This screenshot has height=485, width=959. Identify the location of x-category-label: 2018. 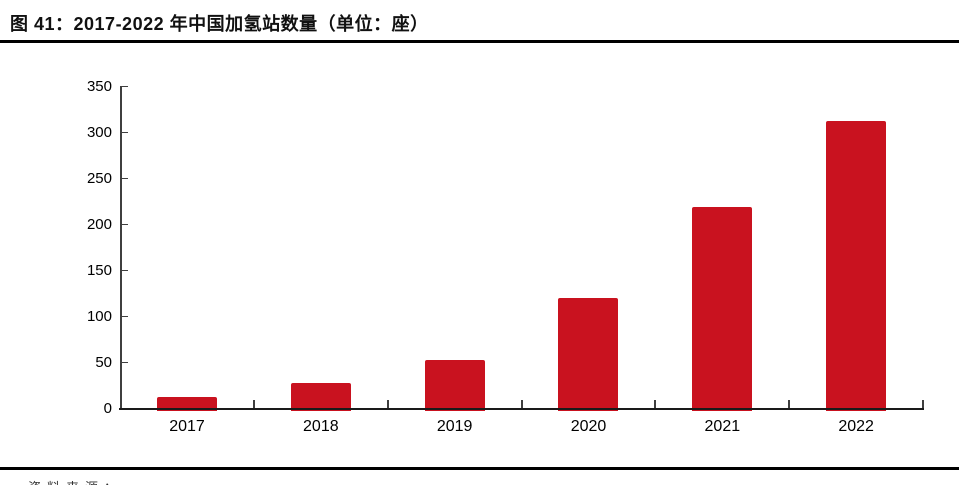
(321, 426).